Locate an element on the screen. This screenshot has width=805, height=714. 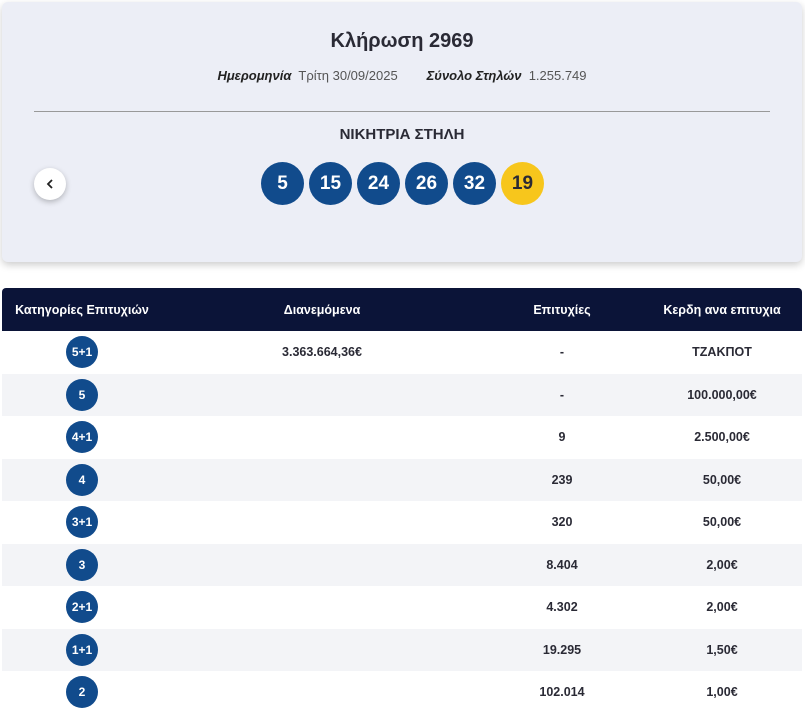
column-header: Κερδη ανα επιτυχια is located at coordinates (722, 310).